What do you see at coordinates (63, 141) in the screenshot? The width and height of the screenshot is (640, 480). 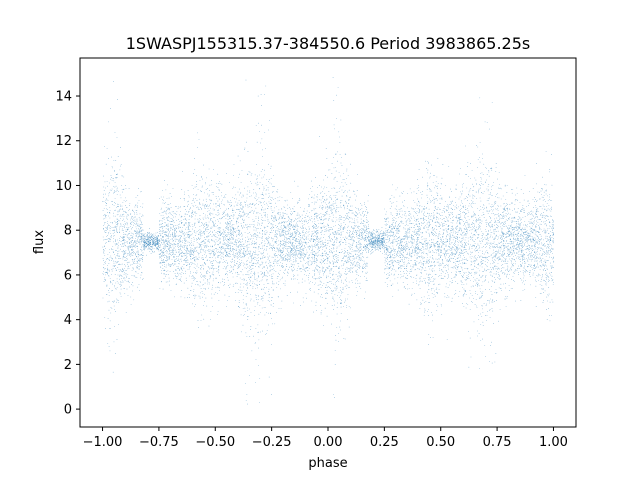 I see `y-tick-label: 12` at bounding box center [63, 141].